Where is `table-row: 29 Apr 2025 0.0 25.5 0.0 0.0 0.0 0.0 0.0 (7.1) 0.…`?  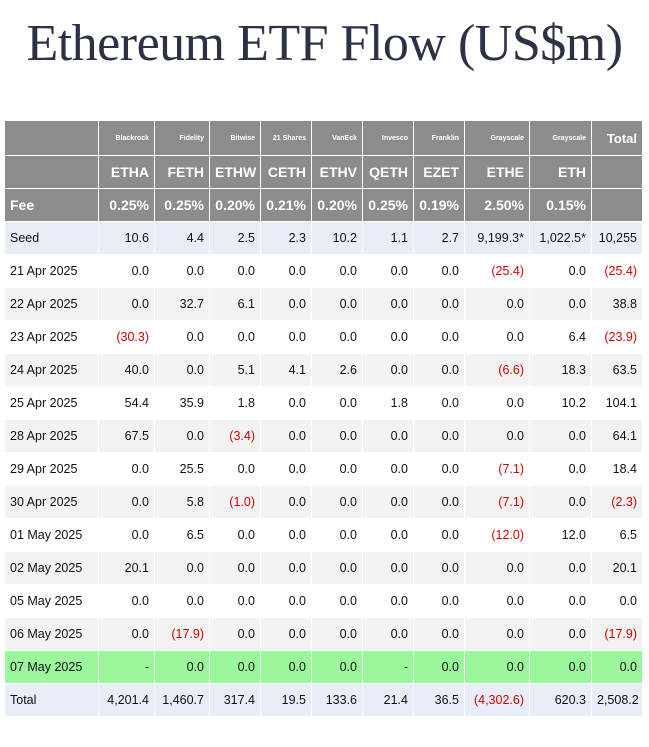 table-row: 29 Apr 2025 0.0 25.5 0.0 0.0 0.0 0.0 0.0 (7.1) 0.… is located at coordinates (323, 469).